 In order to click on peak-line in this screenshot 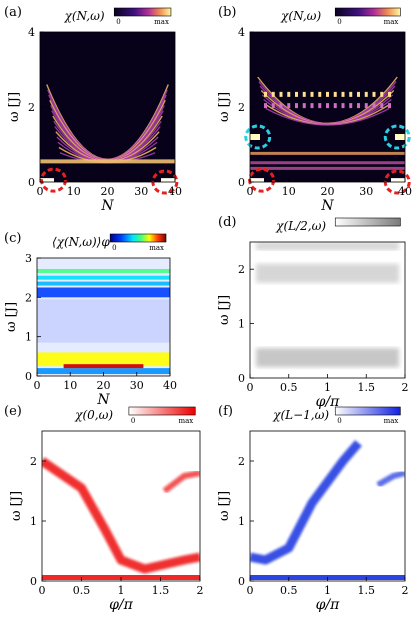, I will do `click(103, 366)`.